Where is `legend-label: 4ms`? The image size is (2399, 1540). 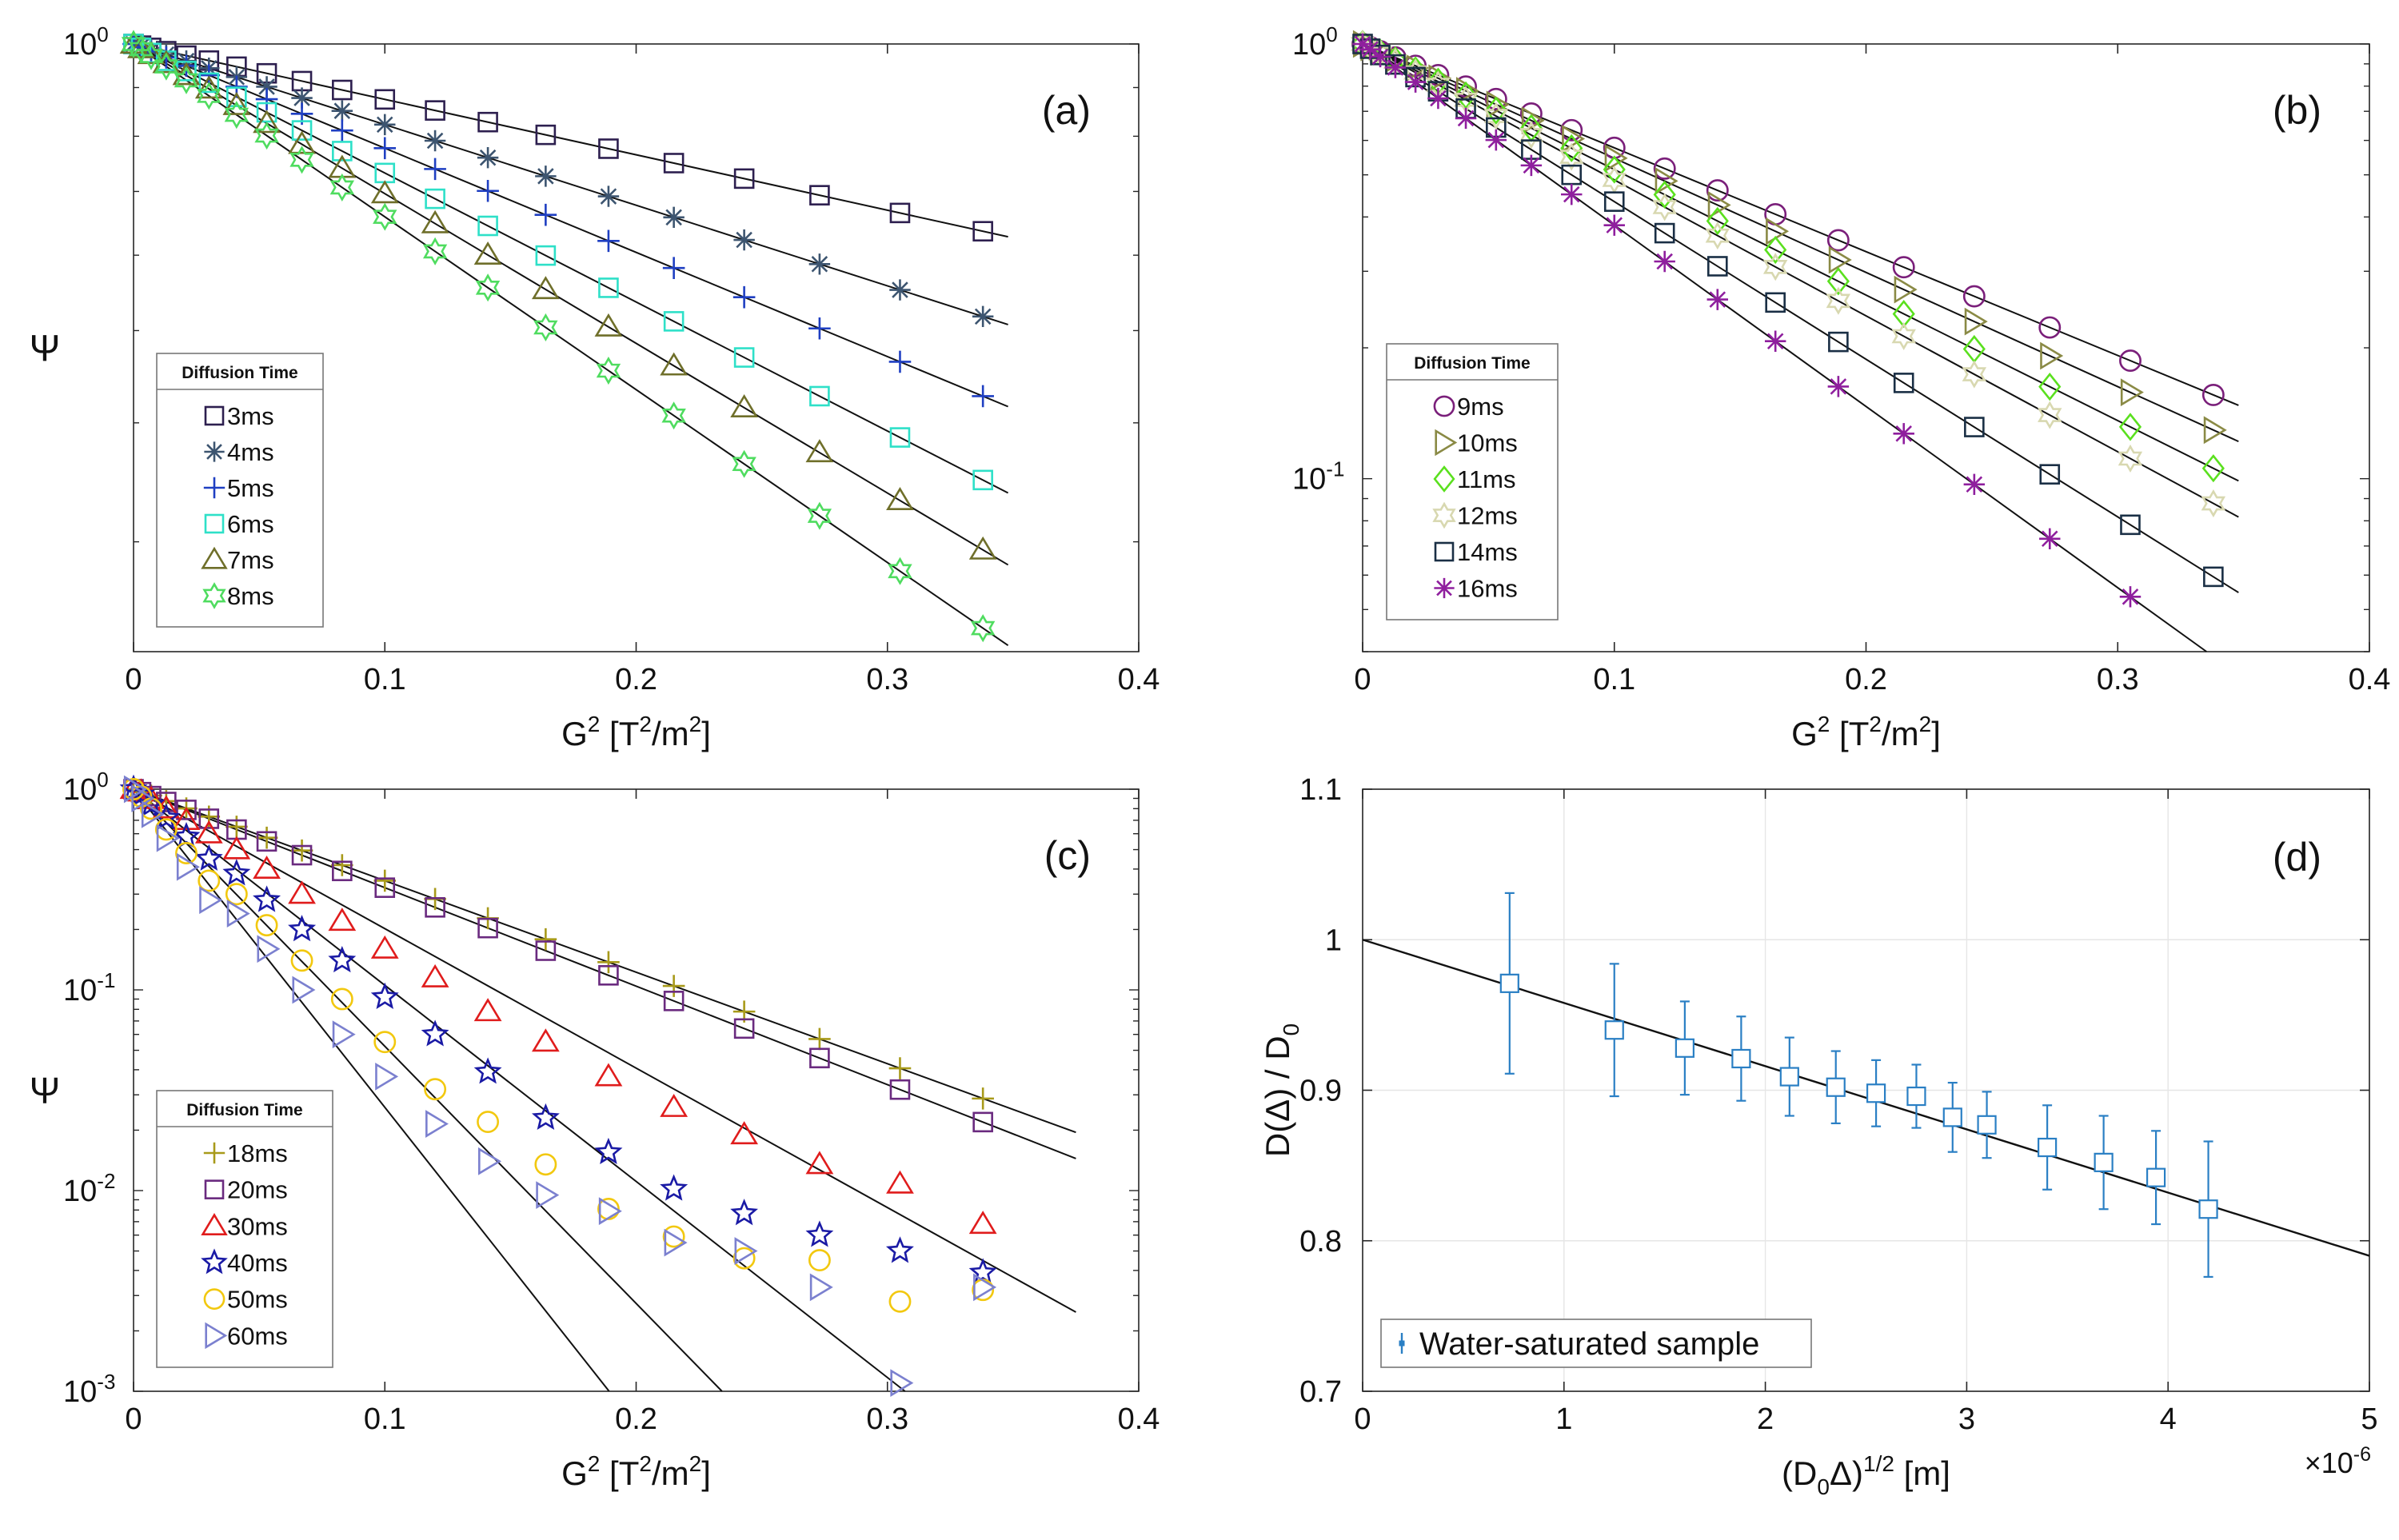 legend-label: 4ms is located at coordinates (251, 452).